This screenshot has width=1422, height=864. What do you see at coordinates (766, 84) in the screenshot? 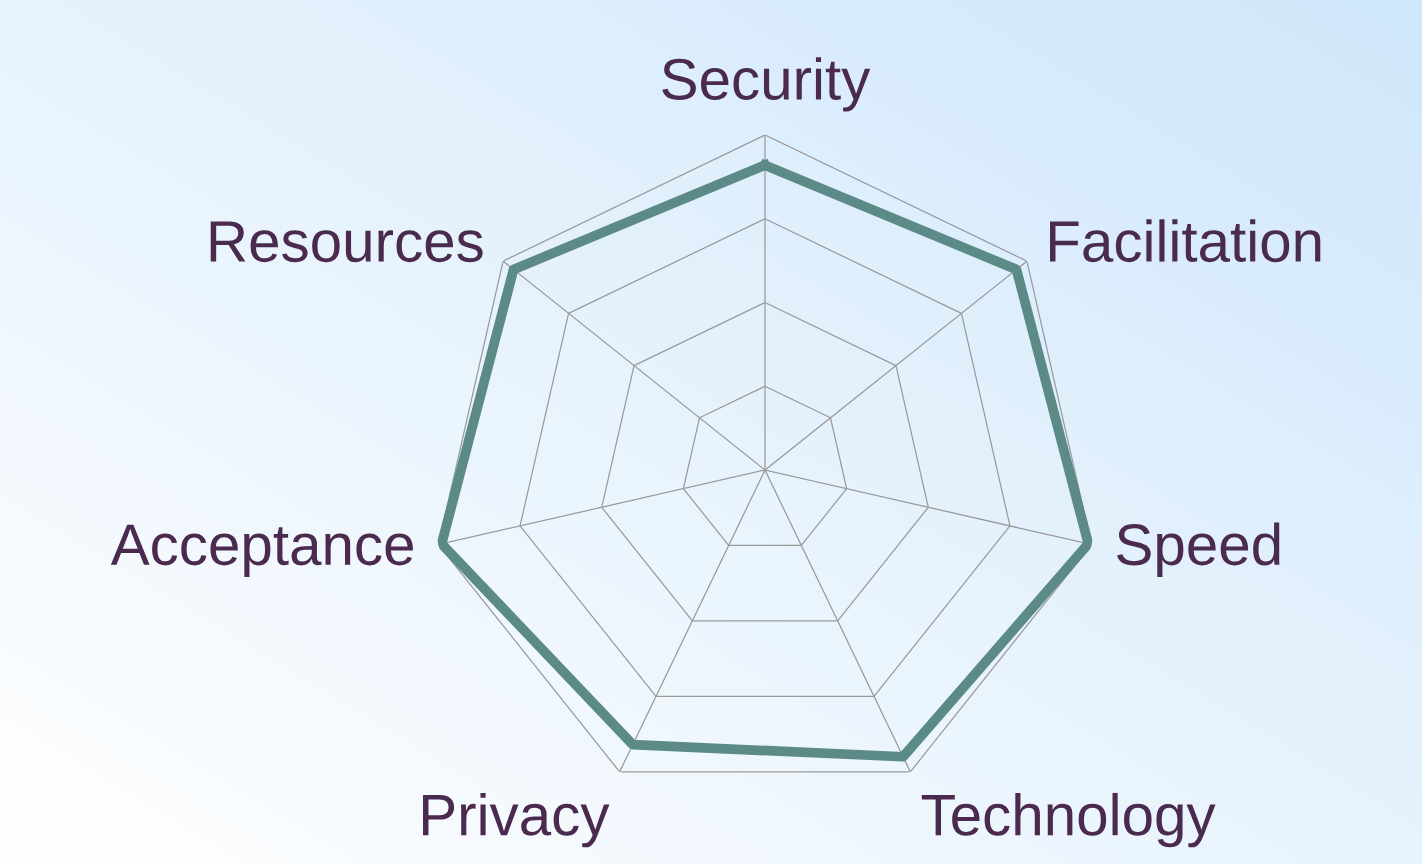
I see `spoke-label: Security` at bounding box center [766, 84].